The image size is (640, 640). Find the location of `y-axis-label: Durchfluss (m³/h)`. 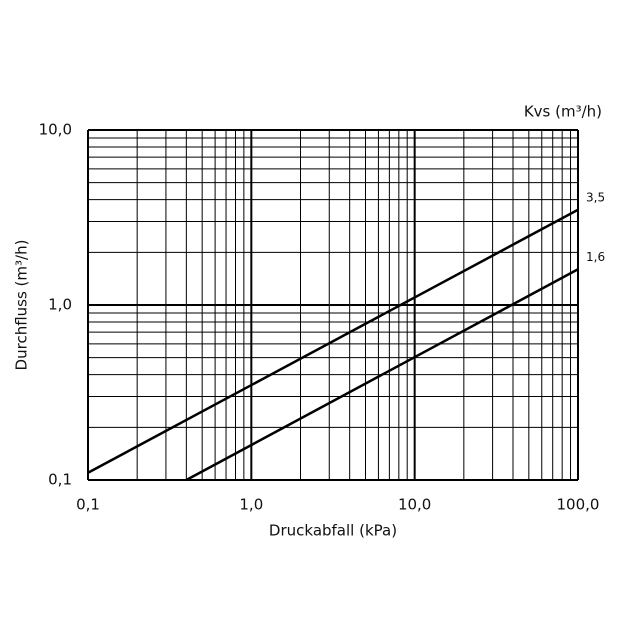

y-axis-label: Durchfluss (m³/h) is located at coordinates (22, 305).